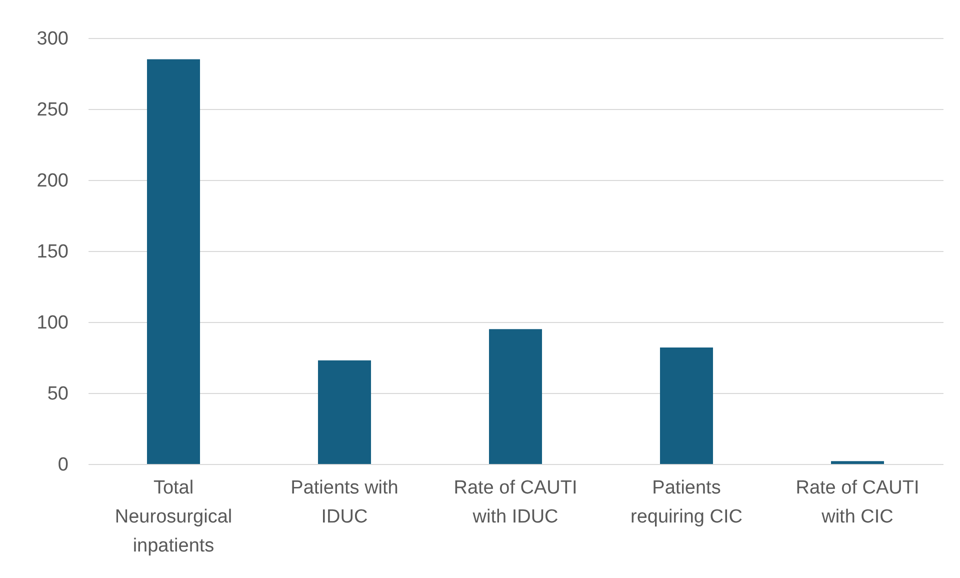  What do you see at coordinates (52, 252) in the screenshot?
I see `y-tick-label: 150` at bounding box center [52, 252].